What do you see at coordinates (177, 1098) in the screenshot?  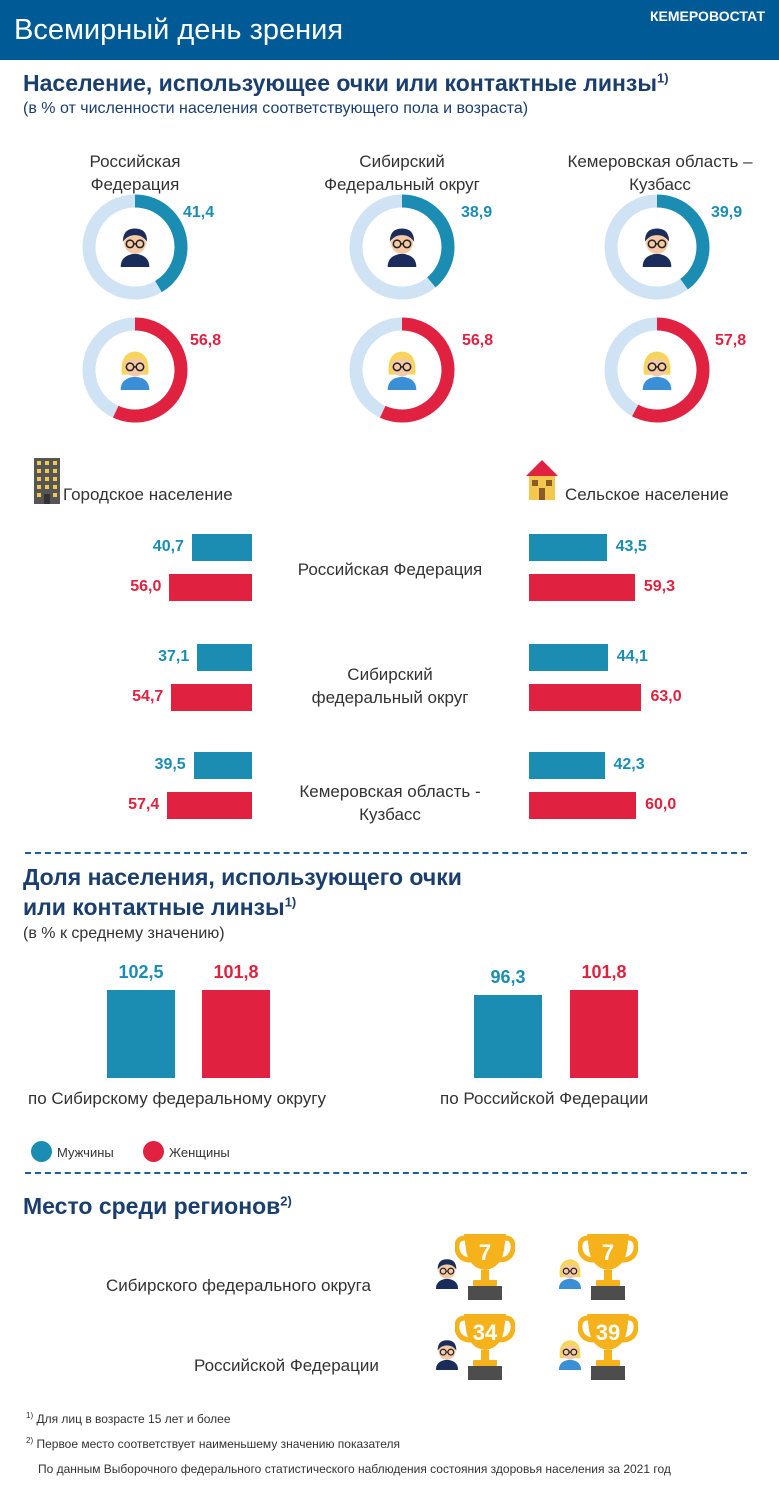 I see `group-label-sfo: по Сибирскому федеральному округу` at bounding box center [177, 1098].